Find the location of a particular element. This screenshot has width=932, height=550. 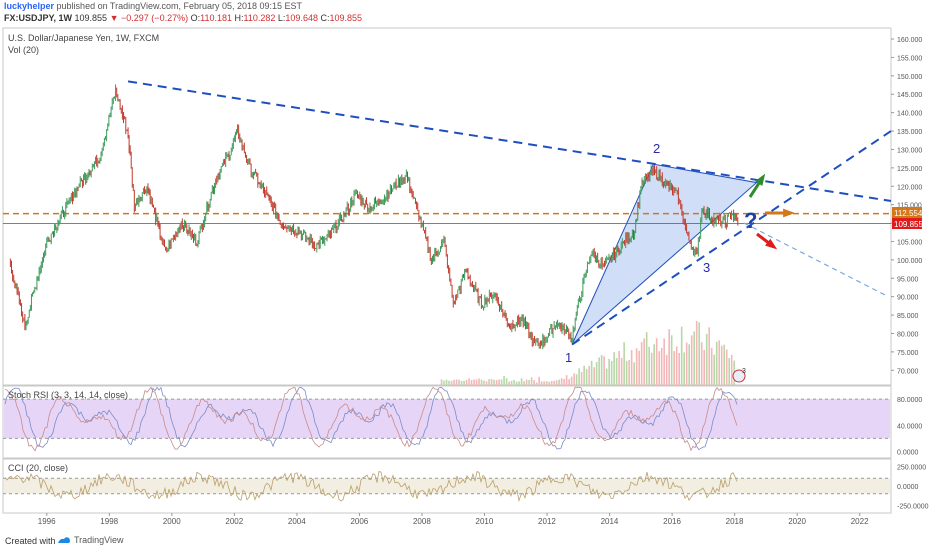

symbol-label: FX:USDJPY, 1W is located at coordinates (38, 18).